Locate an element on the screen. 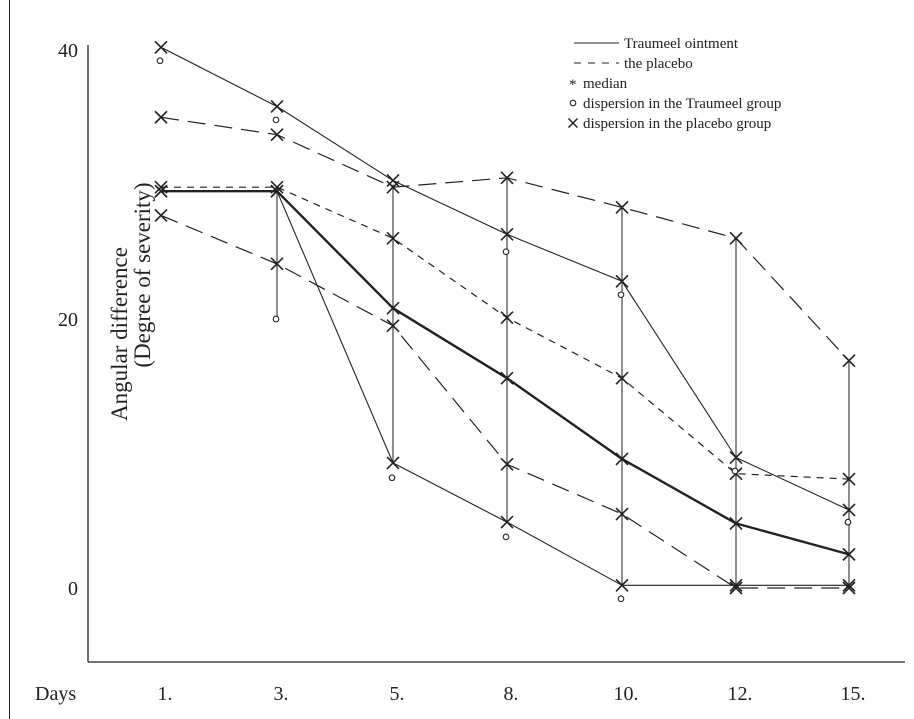  x-category-label: 10. is located at coordinates (626, 694).